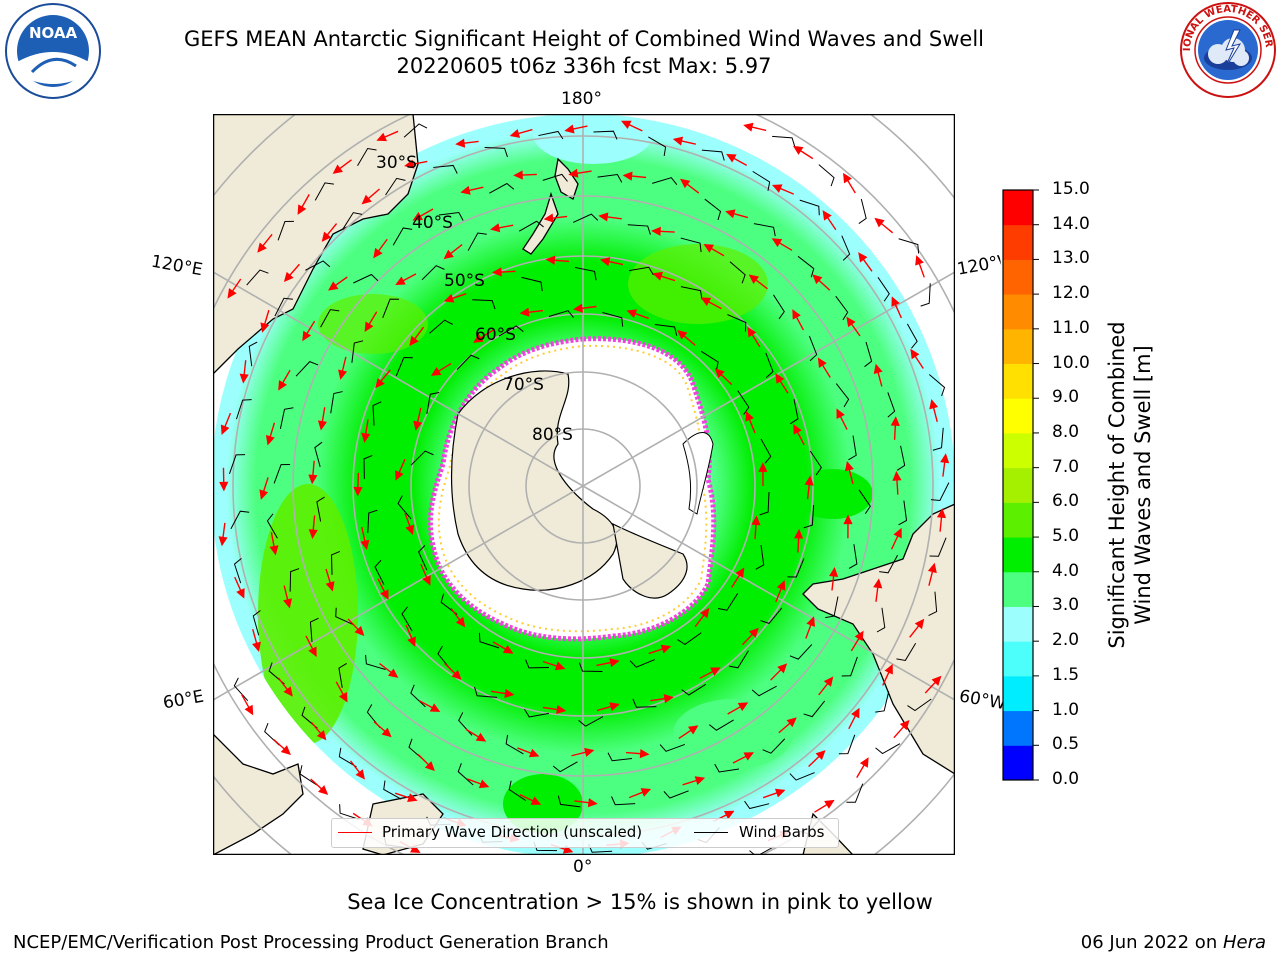  I want to click on run-date: 06 Jun 2022 on Hera, so click(1173, 942).